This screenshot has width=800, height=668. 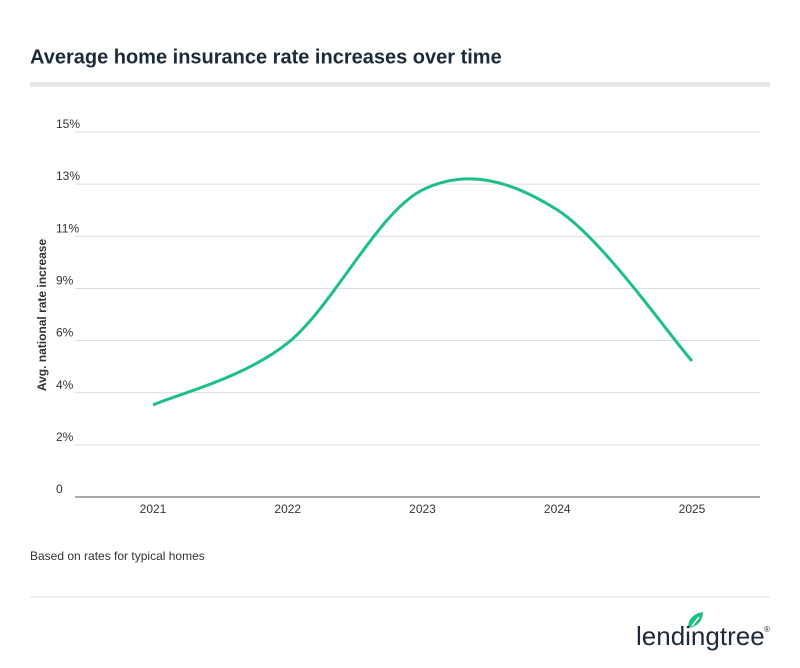 What do you see at coordinates (59, 489) in the screenshot?
I see `y-tick-label: 0` at bounding box center [59, 489].